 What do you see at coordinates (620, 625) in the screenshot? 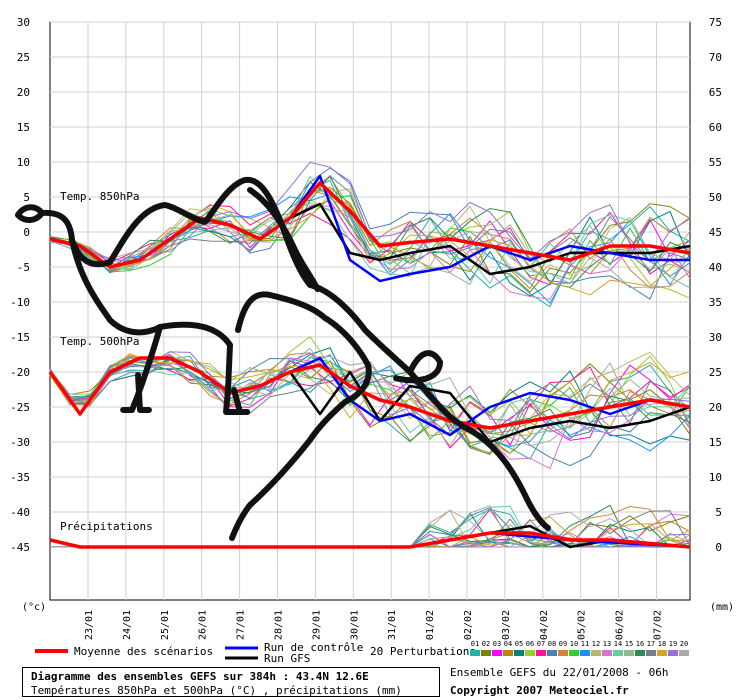
I see `x-tick-label: 06/02` at bounding box center [620, 625].